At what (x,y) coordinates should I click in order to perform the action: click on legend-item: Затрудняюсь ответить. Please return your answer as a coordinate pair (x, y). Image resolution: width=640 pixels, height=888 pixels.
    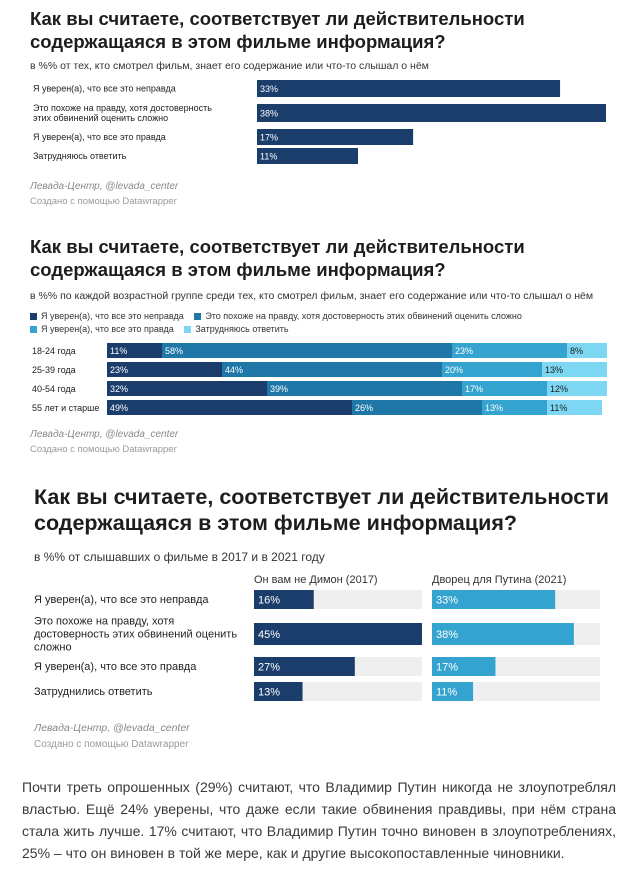
    Looking at the image, I should click on (236, 329).